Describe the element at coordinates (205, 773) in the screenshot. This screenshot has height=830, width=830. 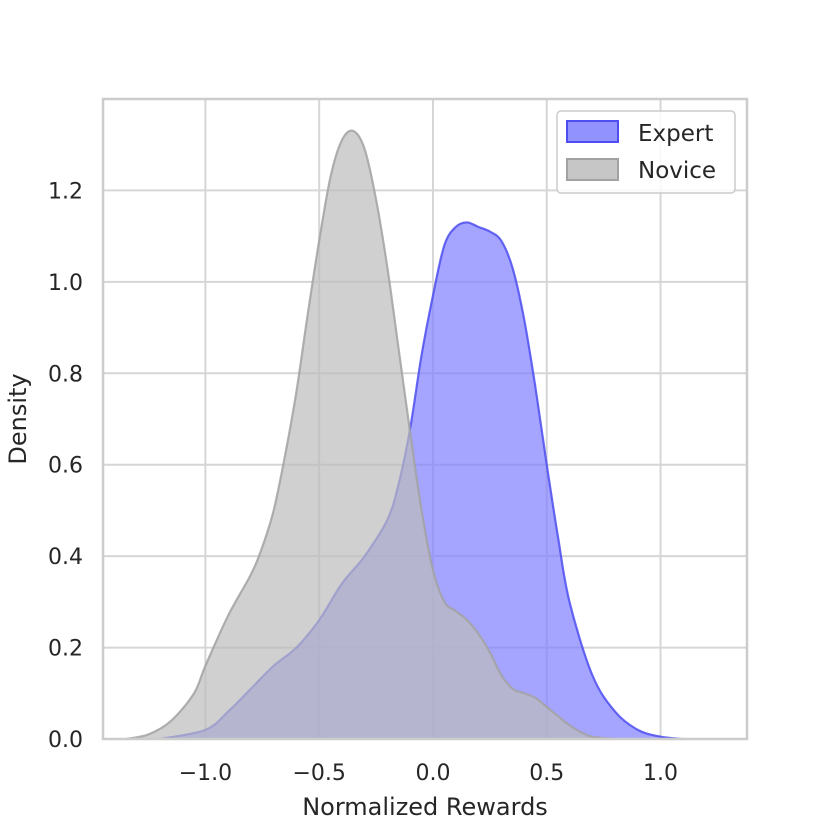
I see `x-tick-label: −1.0` at that location.